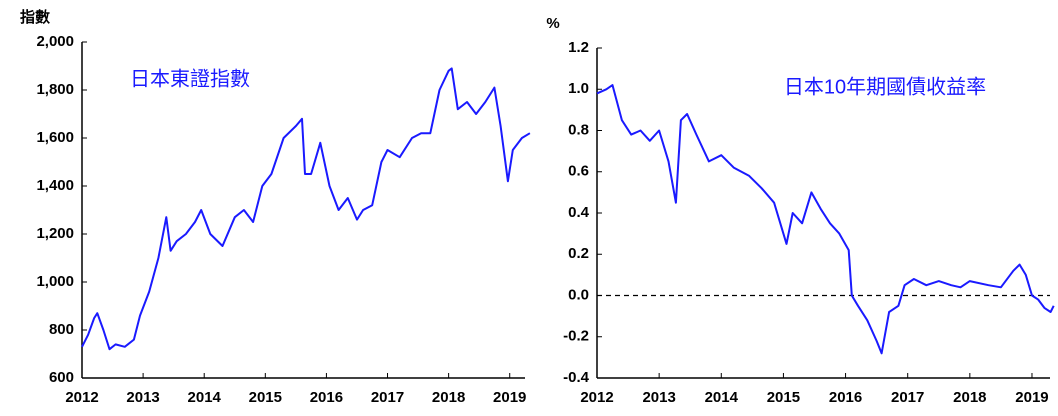 The width and height of the screenshot is (1058, 416). Describe the element at coordinates (576, 377) in the screenshot. I see `y-tick-label: -0.4` at that location.